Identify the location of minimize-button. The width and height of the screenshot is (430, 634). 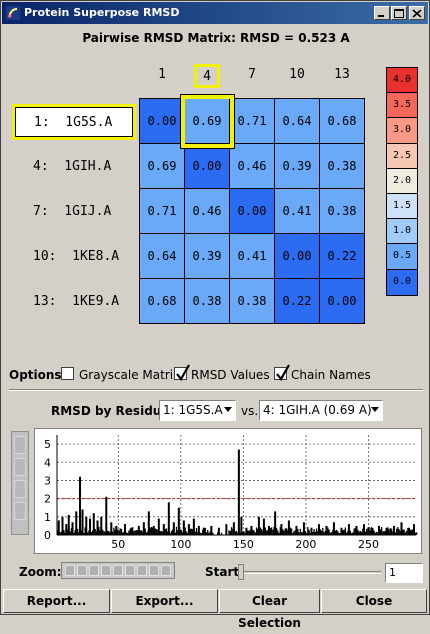
(382, 13).